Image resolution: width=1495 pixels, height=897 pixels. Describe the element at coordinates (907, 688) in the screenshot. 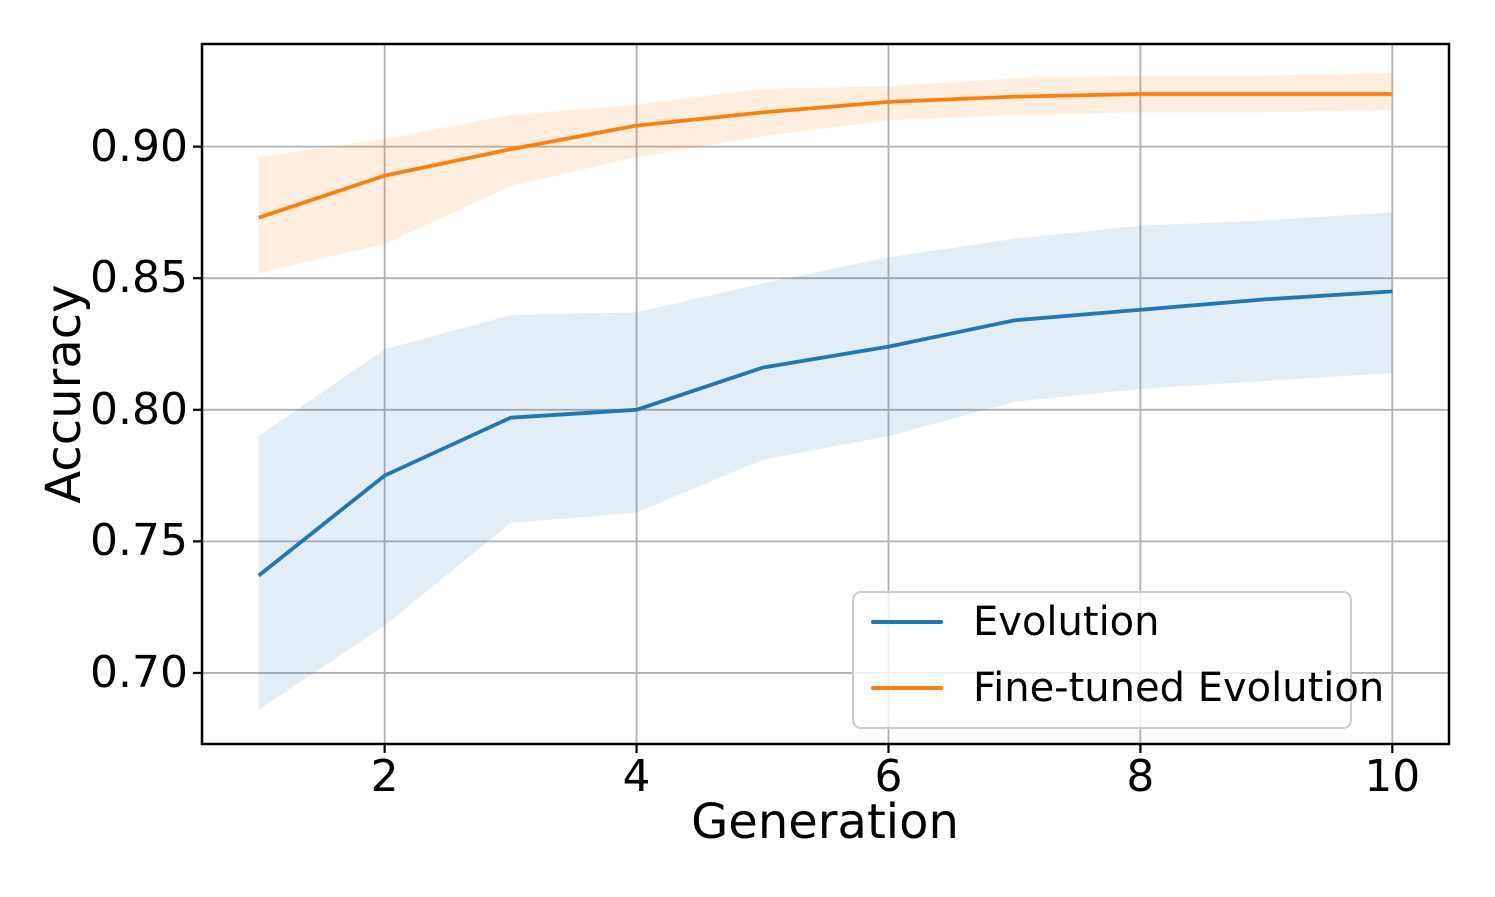

I see `legend-line-sample-fine-tuned-evolution` at that location.